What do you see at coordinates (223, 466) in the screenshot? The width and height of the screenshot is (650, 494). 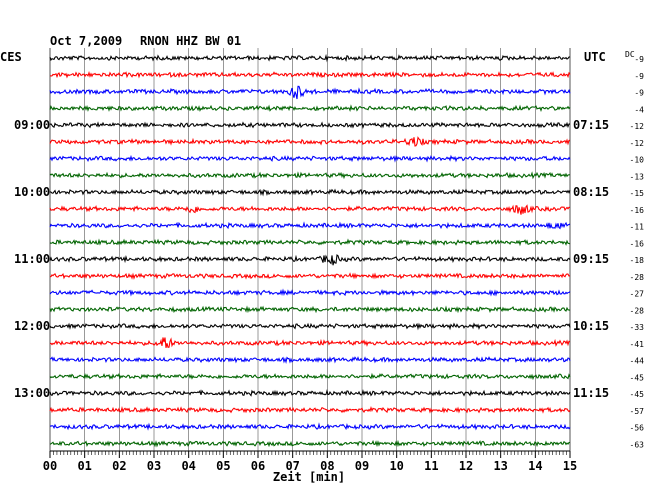 I see `x-tick-label: 05` at bounding box center [223, 466].